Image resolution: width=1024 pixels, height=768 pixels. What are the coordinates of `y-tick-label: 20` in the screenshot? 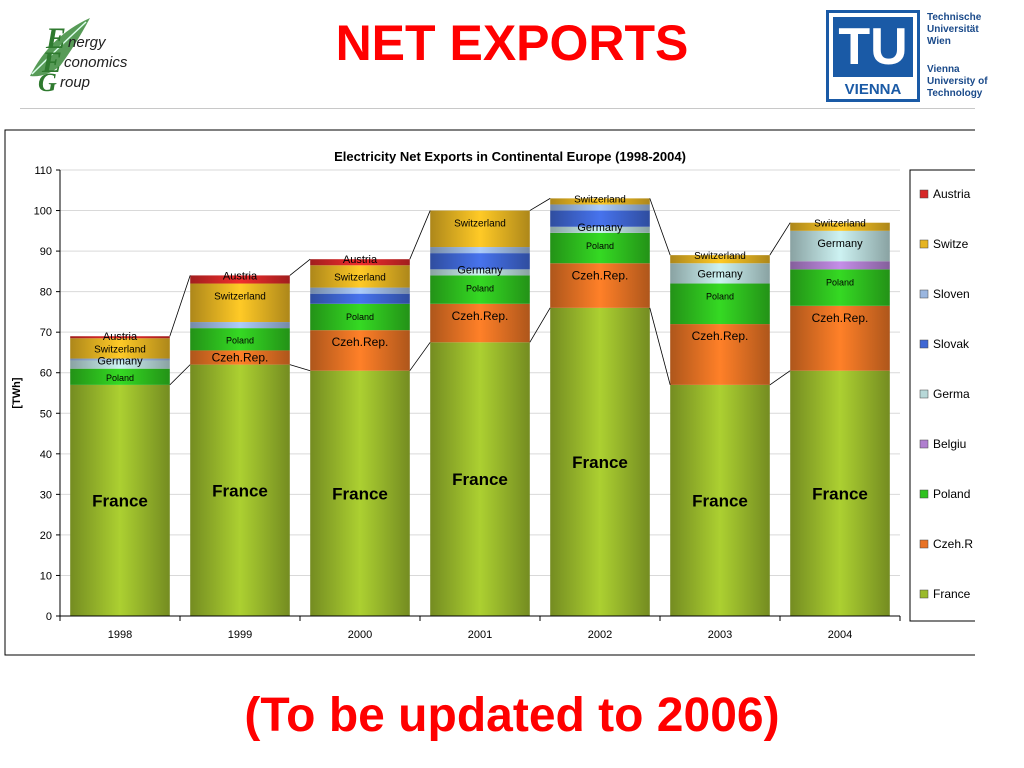 It's located at (46, 536).